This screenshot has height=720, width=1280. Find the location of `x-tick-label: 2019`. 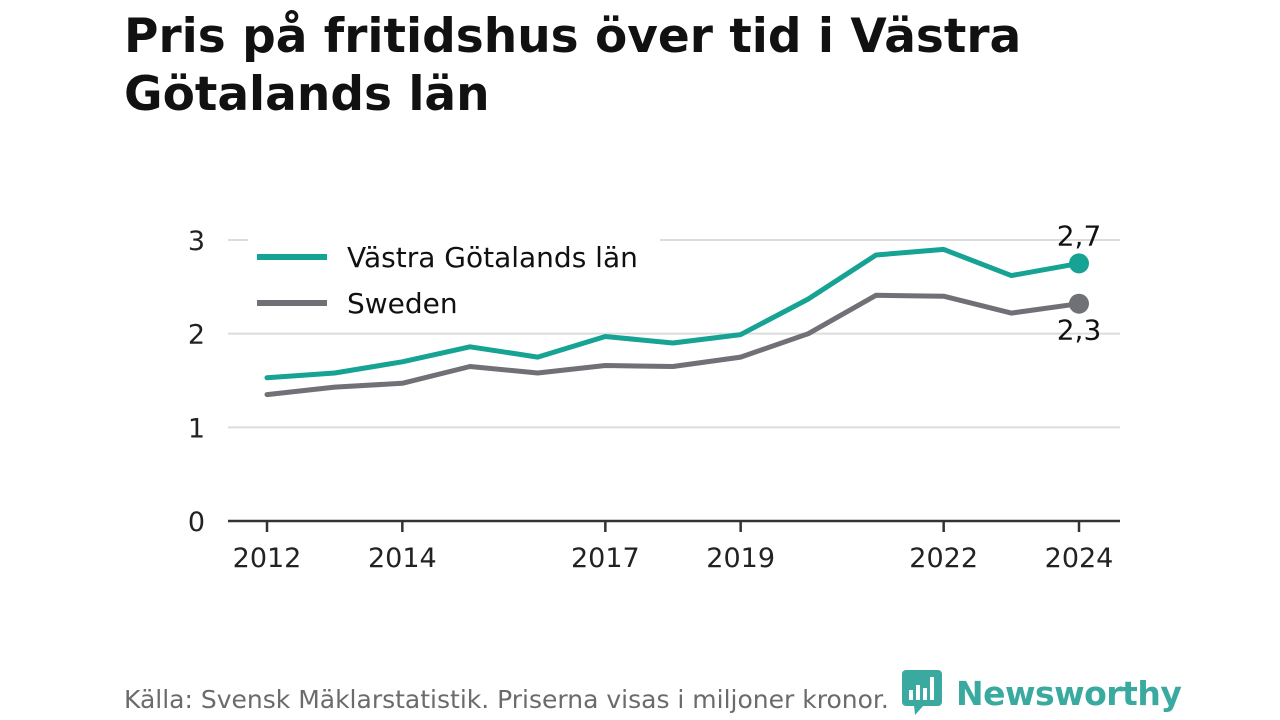

x-tick-label: 2019 is located at coordinates (740, 558).